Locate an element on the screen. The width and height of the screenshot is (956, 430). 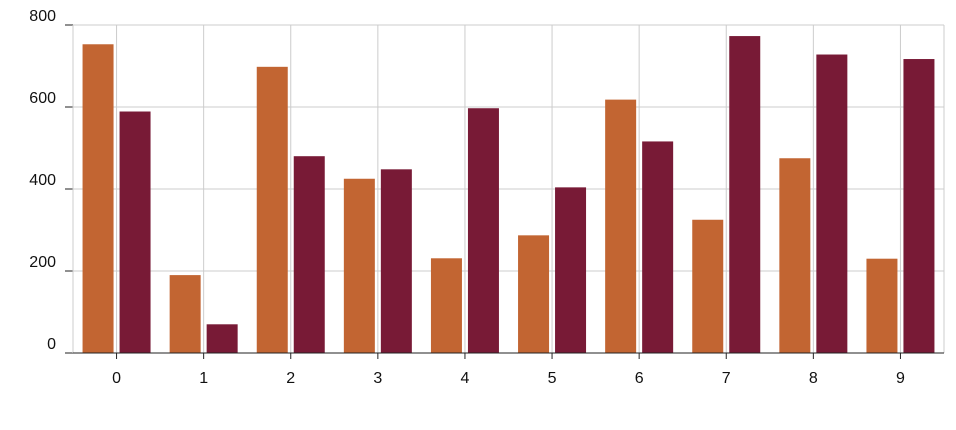
y-tick-label: 400 is located at coordinates (42, 180).